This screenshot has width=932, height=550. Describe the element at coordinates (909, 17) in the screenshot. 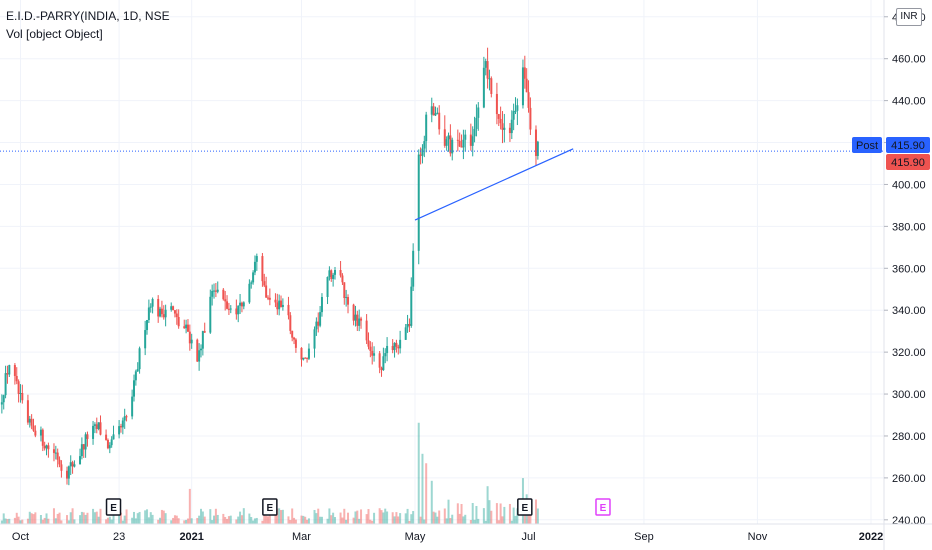

I see `currency-label: INR` at that location.